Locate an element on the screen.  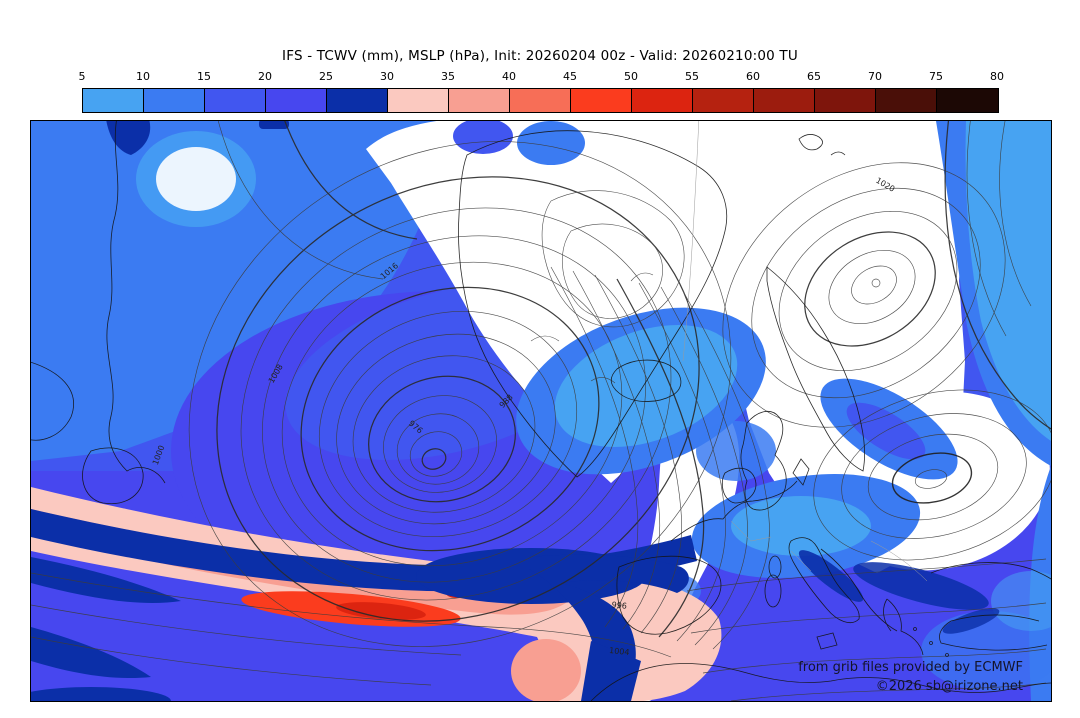
credit-copyright: ©2026 sb@irizone.net is located at coordinates (949, 686).